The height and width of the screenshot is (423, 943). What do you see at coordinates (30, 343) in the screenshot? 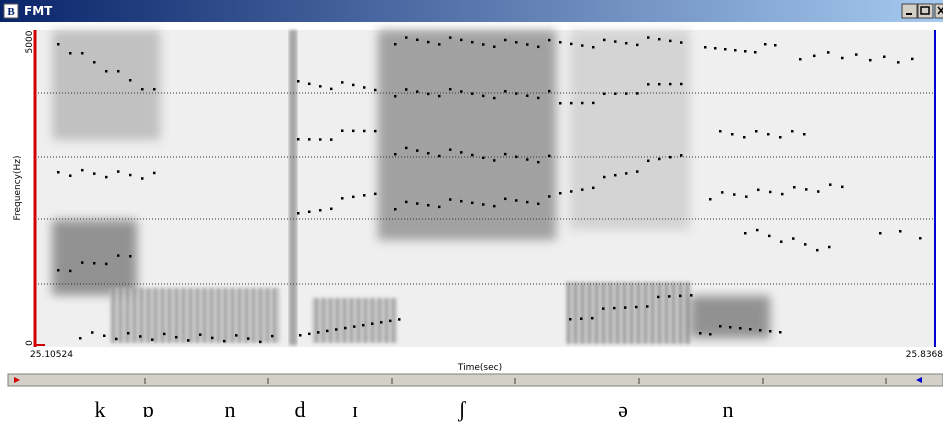
I see `y-tick-label: 0` at bounding box center [30, 343].